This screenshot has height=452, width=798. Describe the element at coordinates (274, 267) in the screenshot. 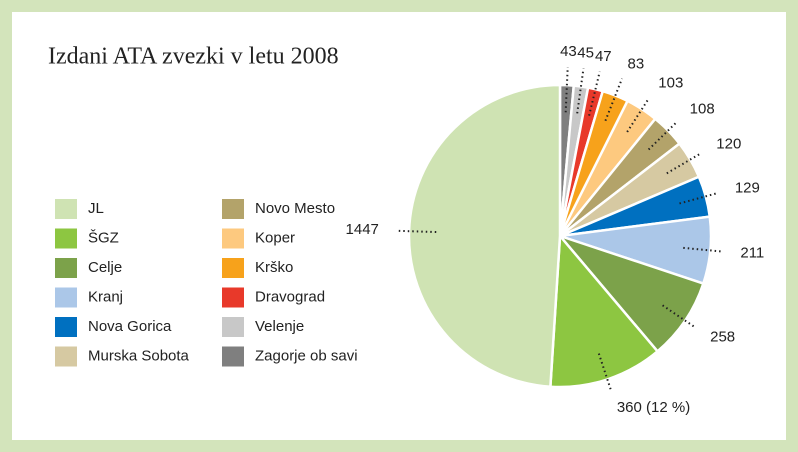

I see `legend-label: Krško` at that location.